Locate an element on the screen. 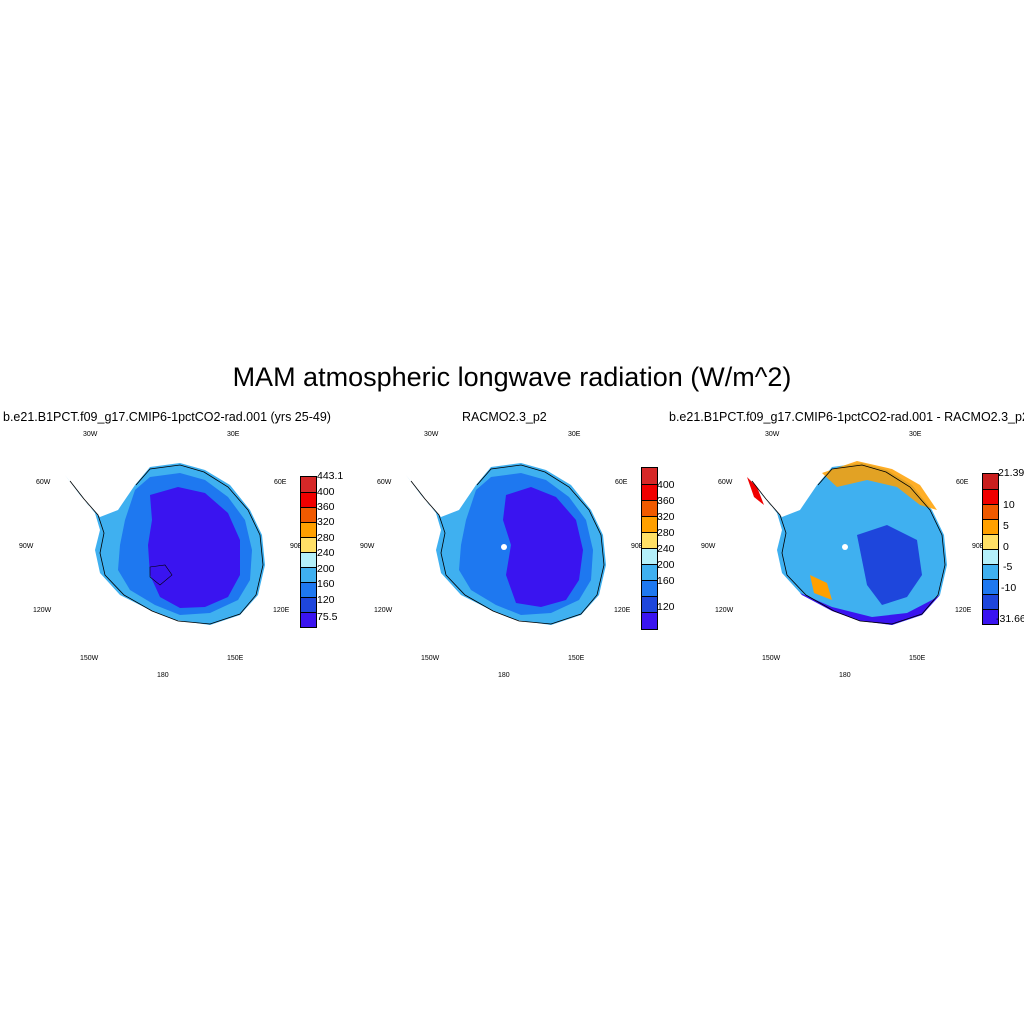 This screenshot has width=1024, height=1024. colorbar-1-tick: 320 is located at coordinates (326, 522).